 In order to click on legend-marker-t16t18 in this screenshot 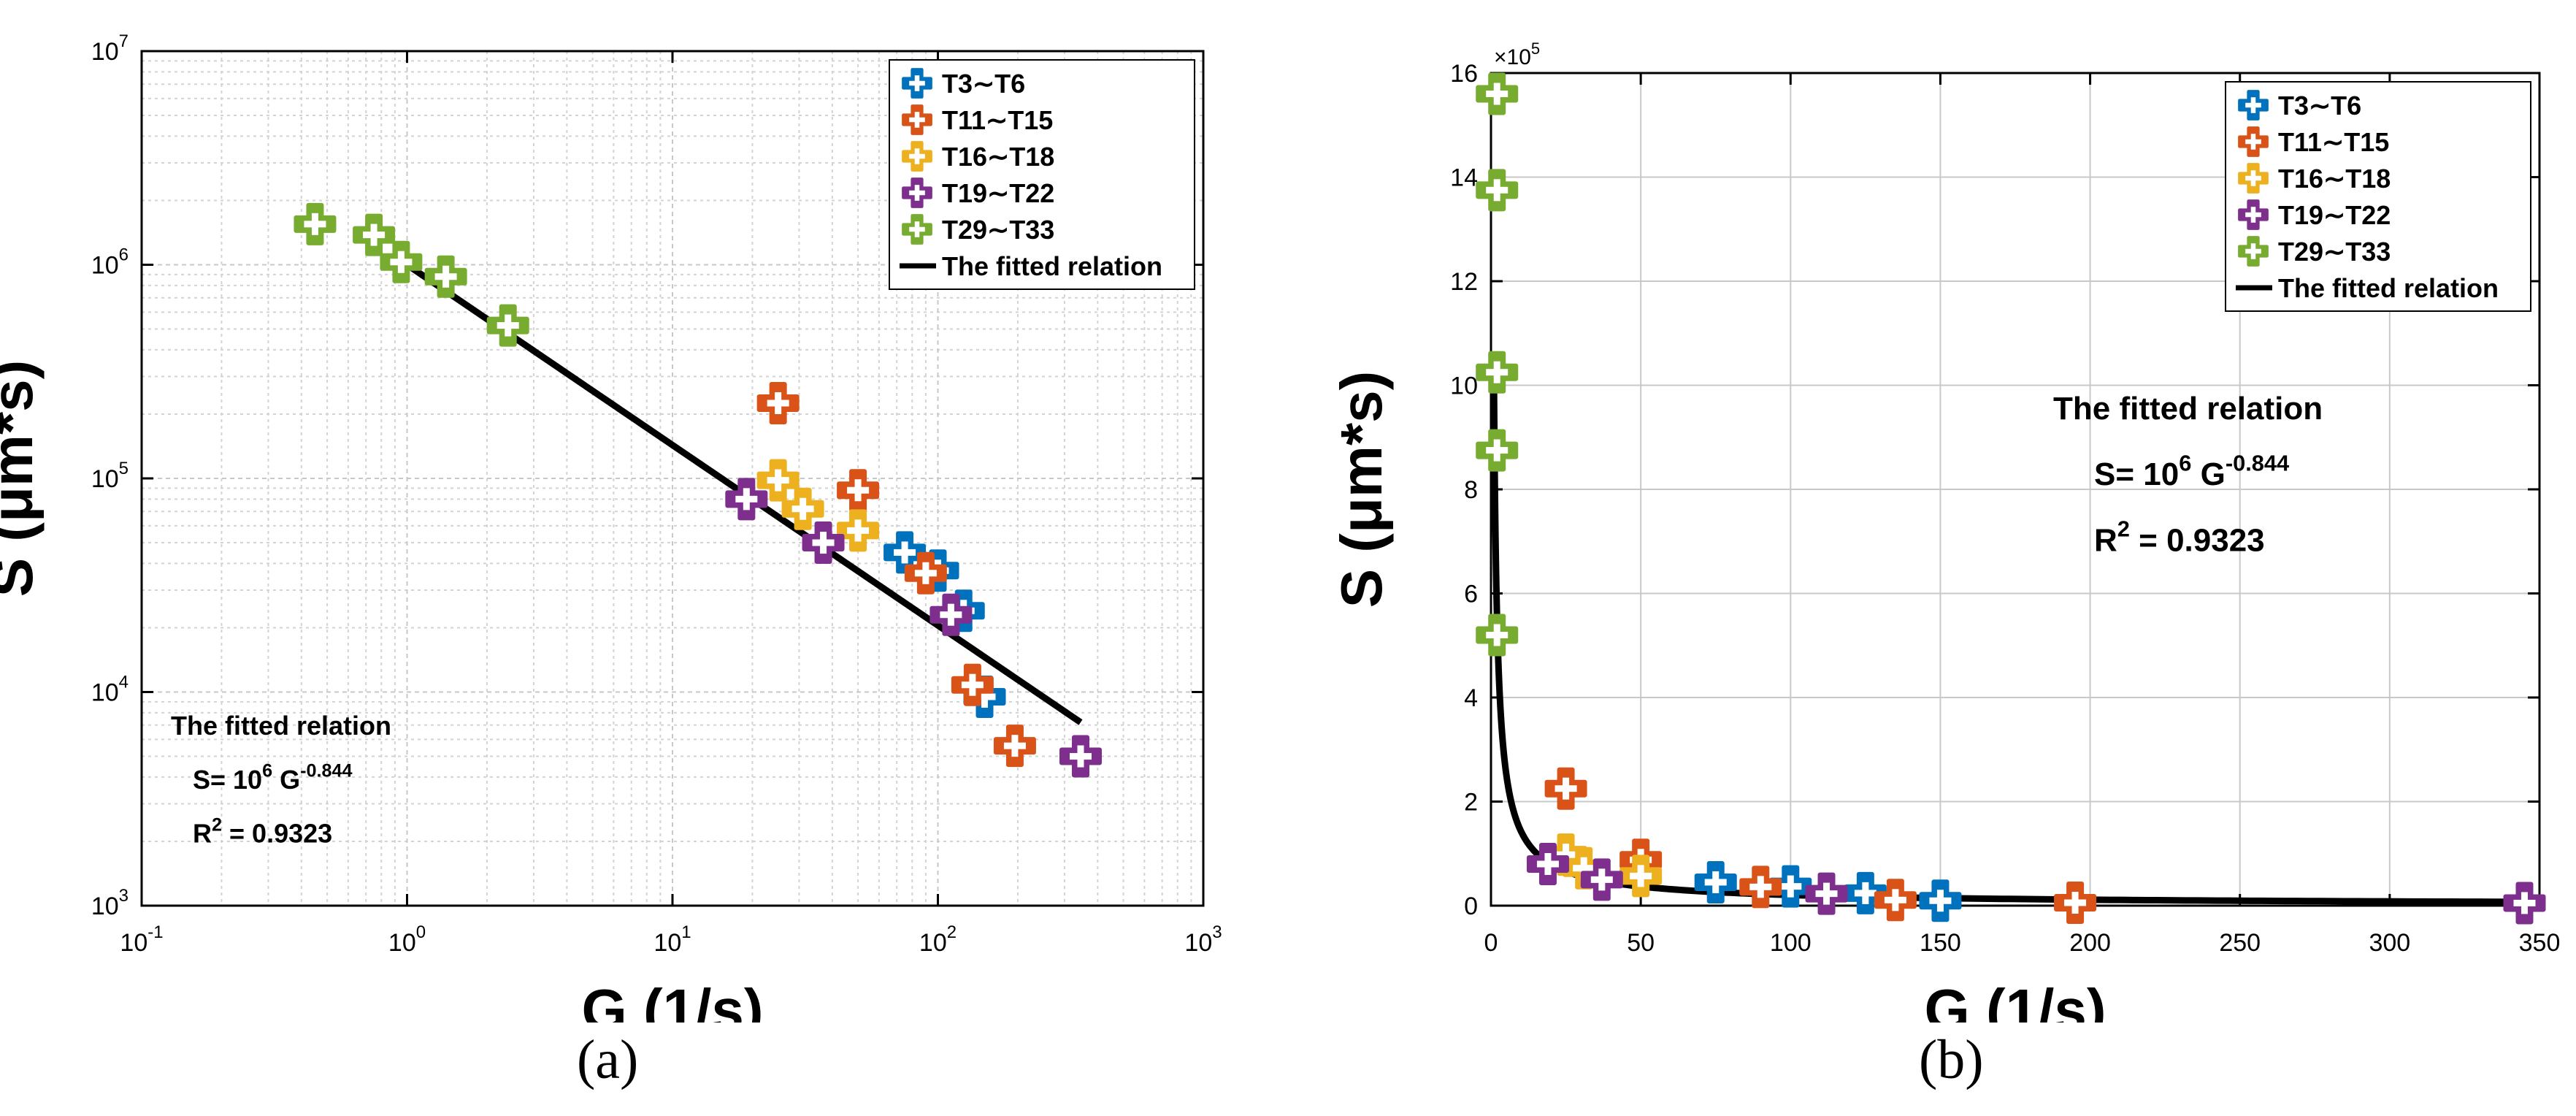, I will do `click(2253, 178)`.